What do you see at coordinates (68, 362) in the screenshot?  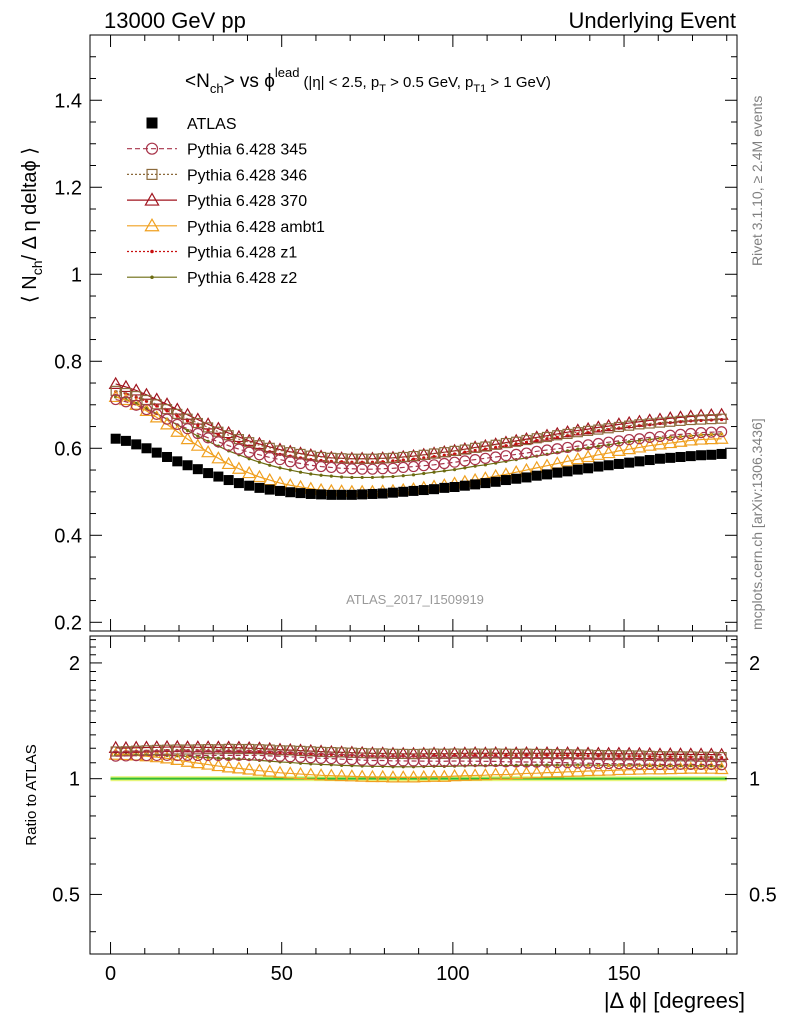 I see `y-tick-label: 0.8` at bounding box center [68, 362].